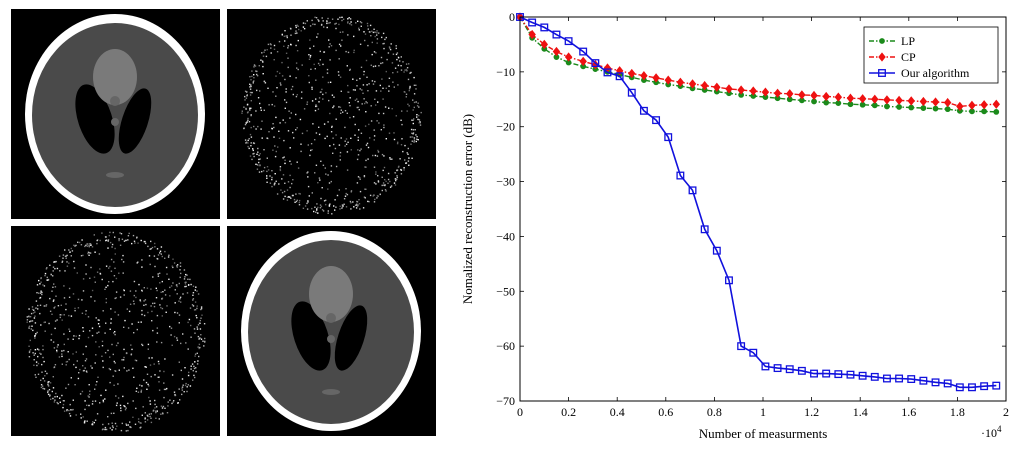  What do you see at coordinates (505, 182) in the screenshot?
I see `y-tick-label: −30` at bounding box center [505, 182].